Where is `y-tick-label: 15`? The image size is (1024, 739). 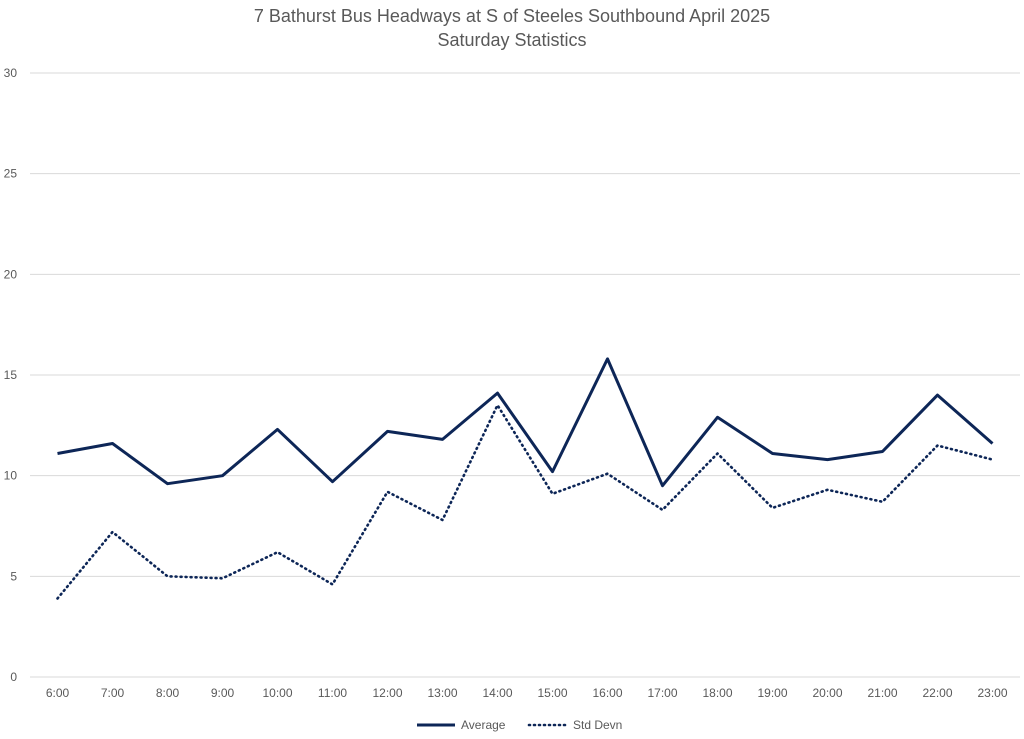 y-tick-label: 15 is located at coordinates (11, 375).